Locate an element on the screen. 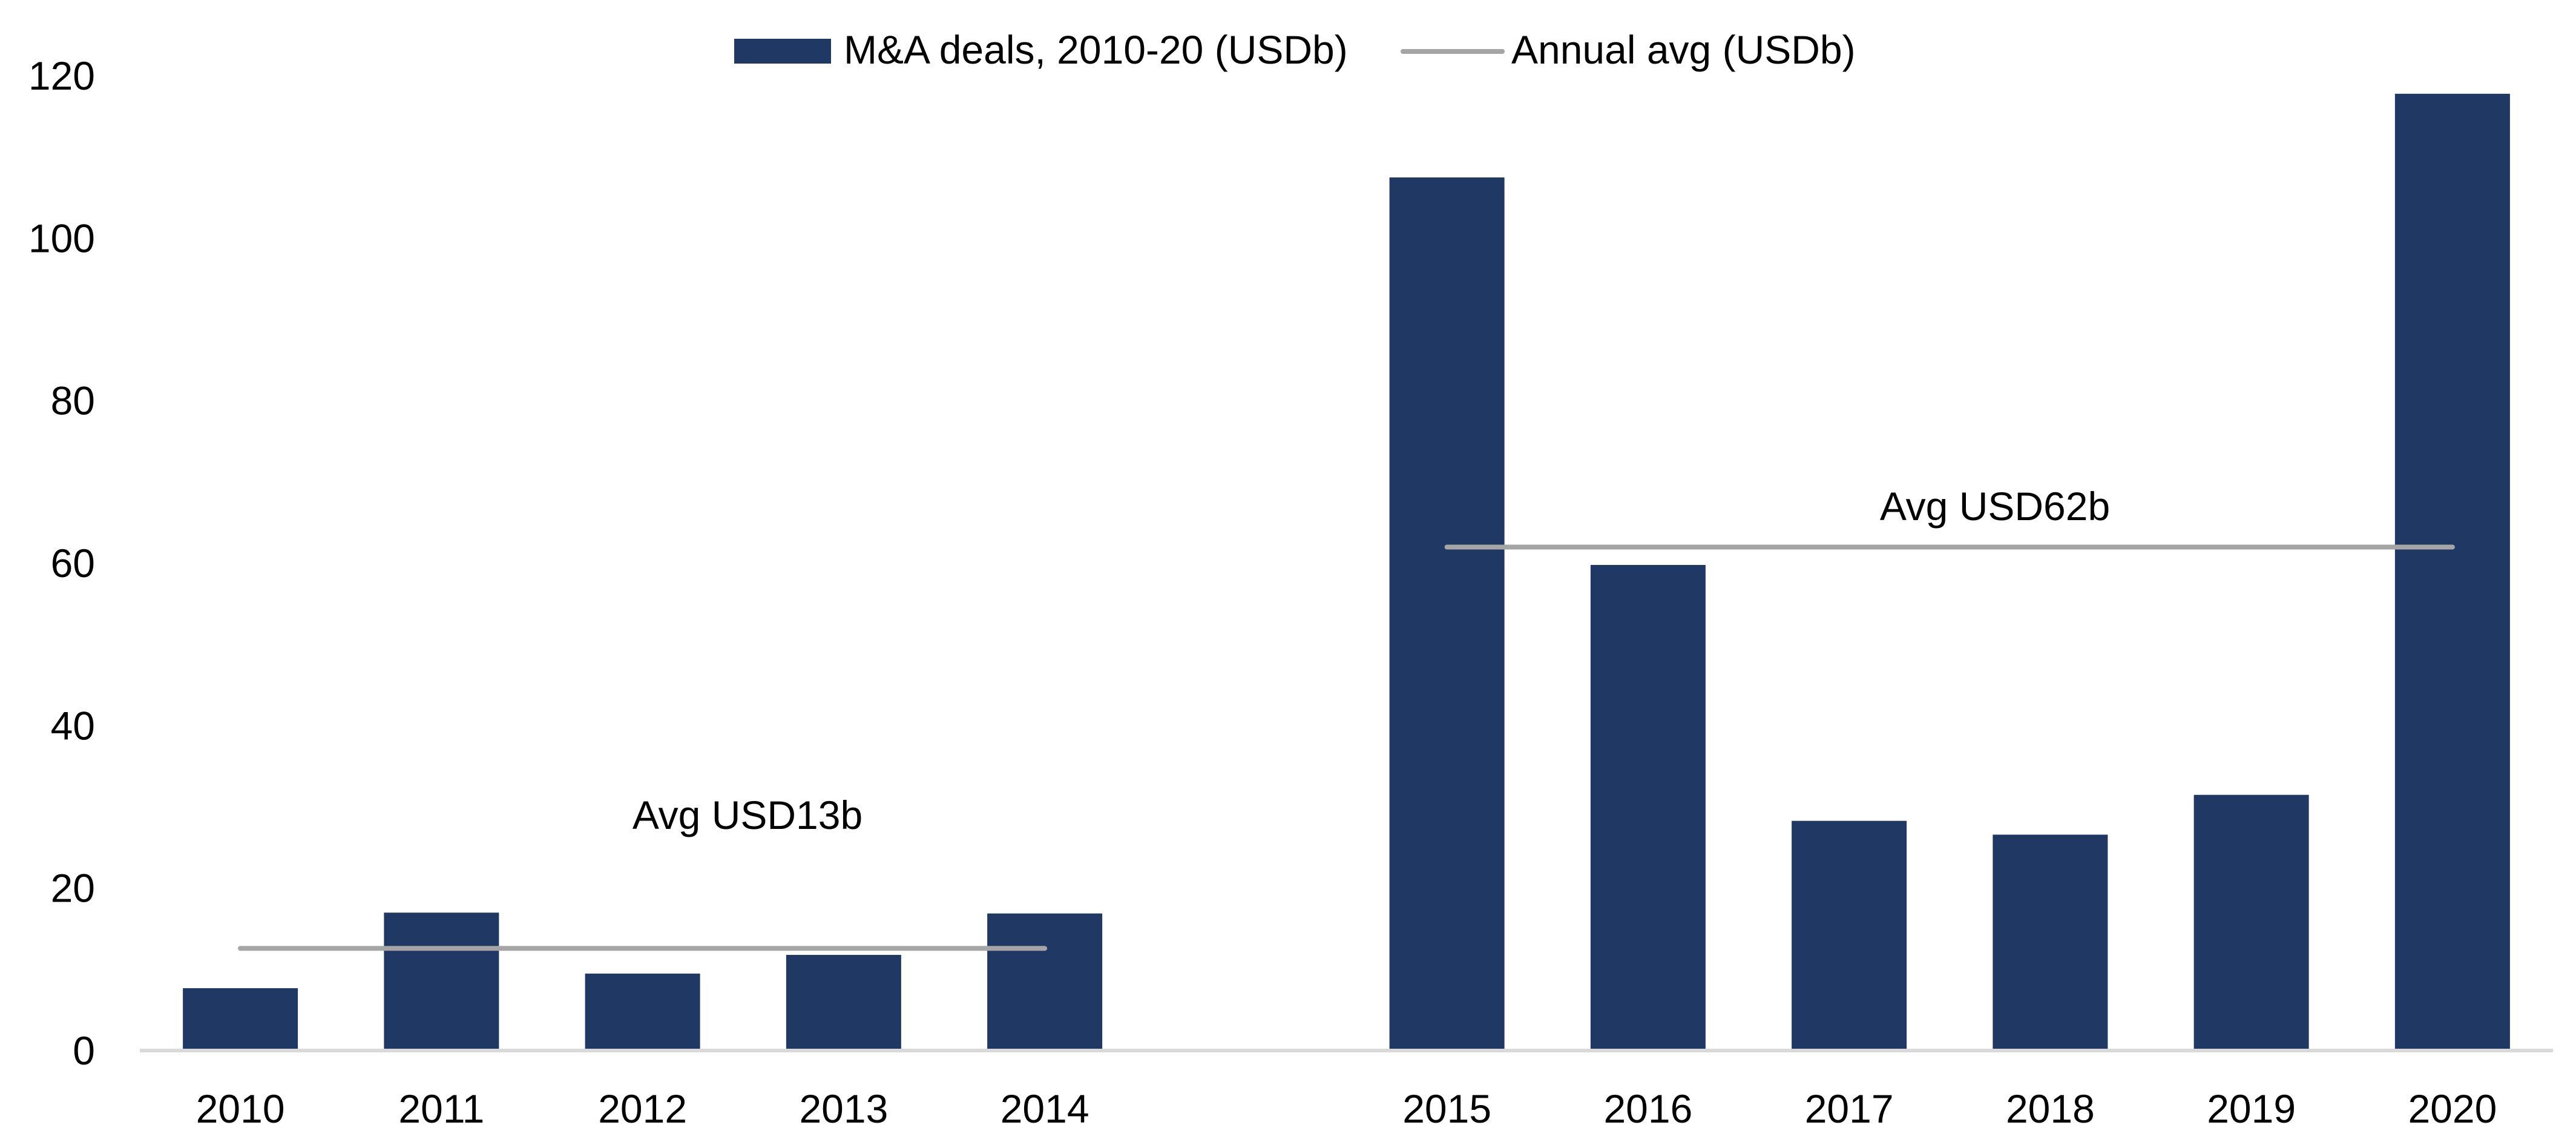  bar-2019 is located at coordinates (2251, 922).